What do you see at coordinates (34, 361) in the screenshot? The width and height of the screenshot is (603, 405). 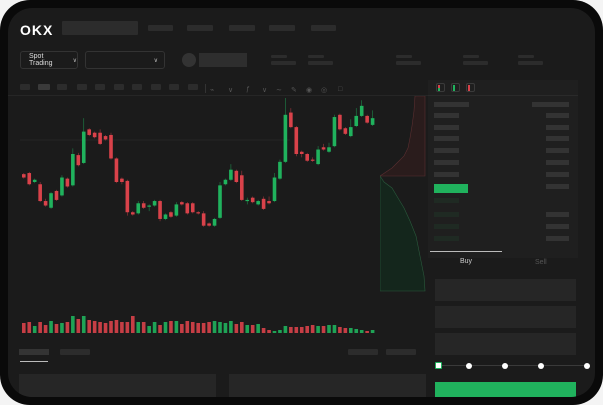 I see `active-tab-underline` at bounding box center [34, 361].